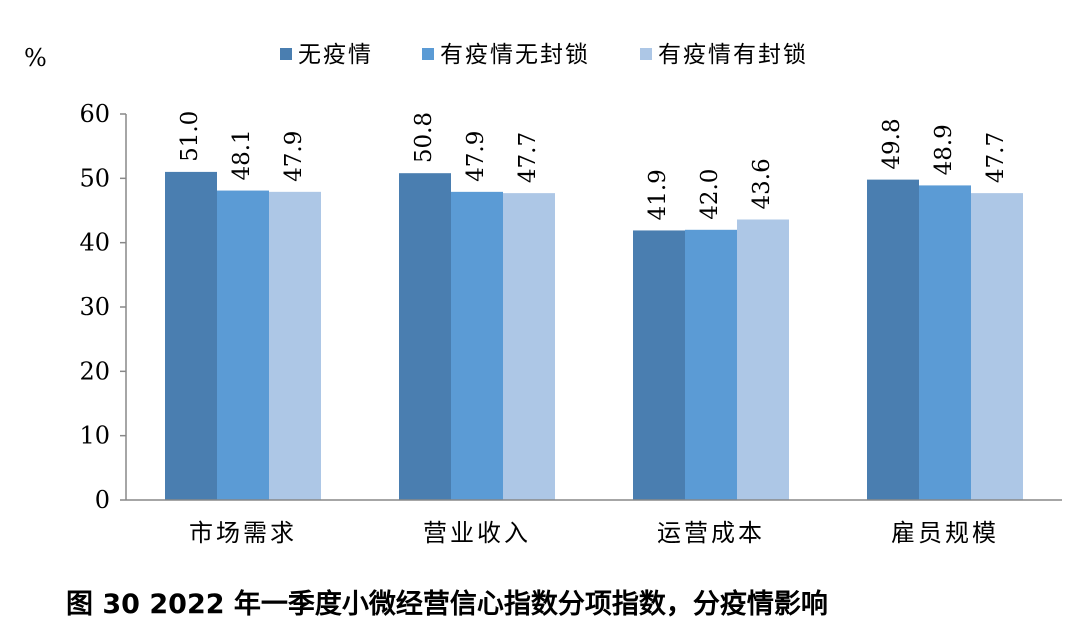 The width and height of the screenshot is (1080, 642). What do you see at coordinates (424, 137) in the screenshot?
I see `data-label: 50.8` at bounding box center [424, 137].